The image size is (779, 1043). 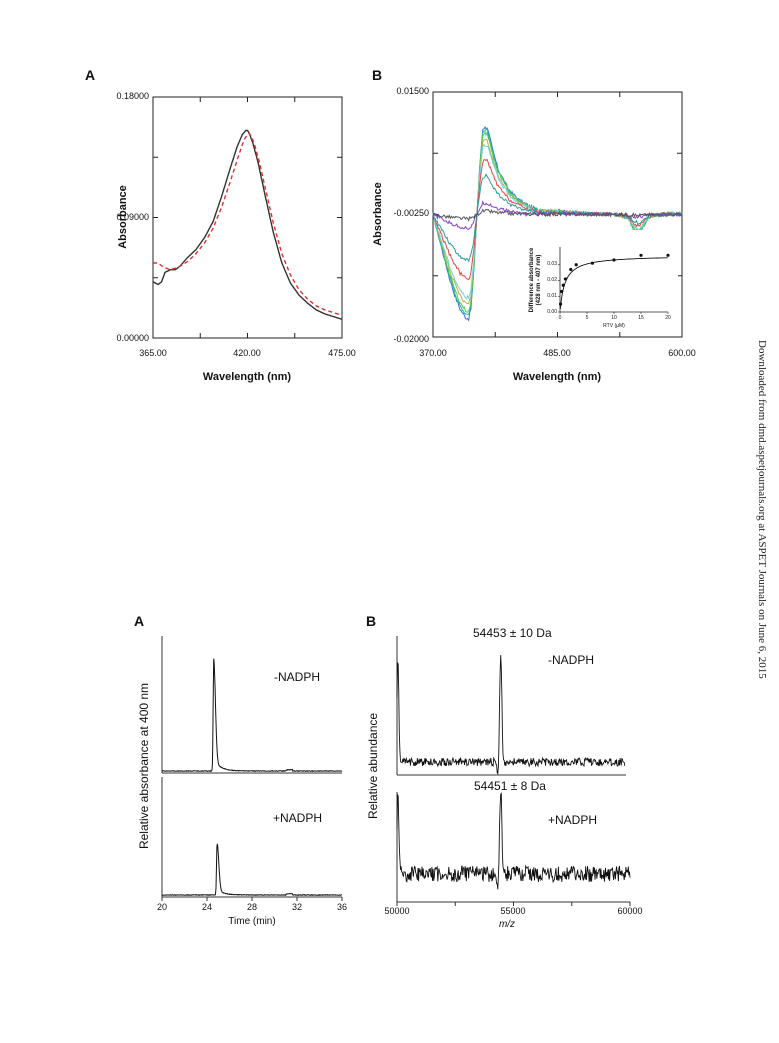 What do you see at coordinates (571, 660) in the screenshot?
I see `fig2b-label-minus-nadph: -NADPH` at bounding box center [571, 660].